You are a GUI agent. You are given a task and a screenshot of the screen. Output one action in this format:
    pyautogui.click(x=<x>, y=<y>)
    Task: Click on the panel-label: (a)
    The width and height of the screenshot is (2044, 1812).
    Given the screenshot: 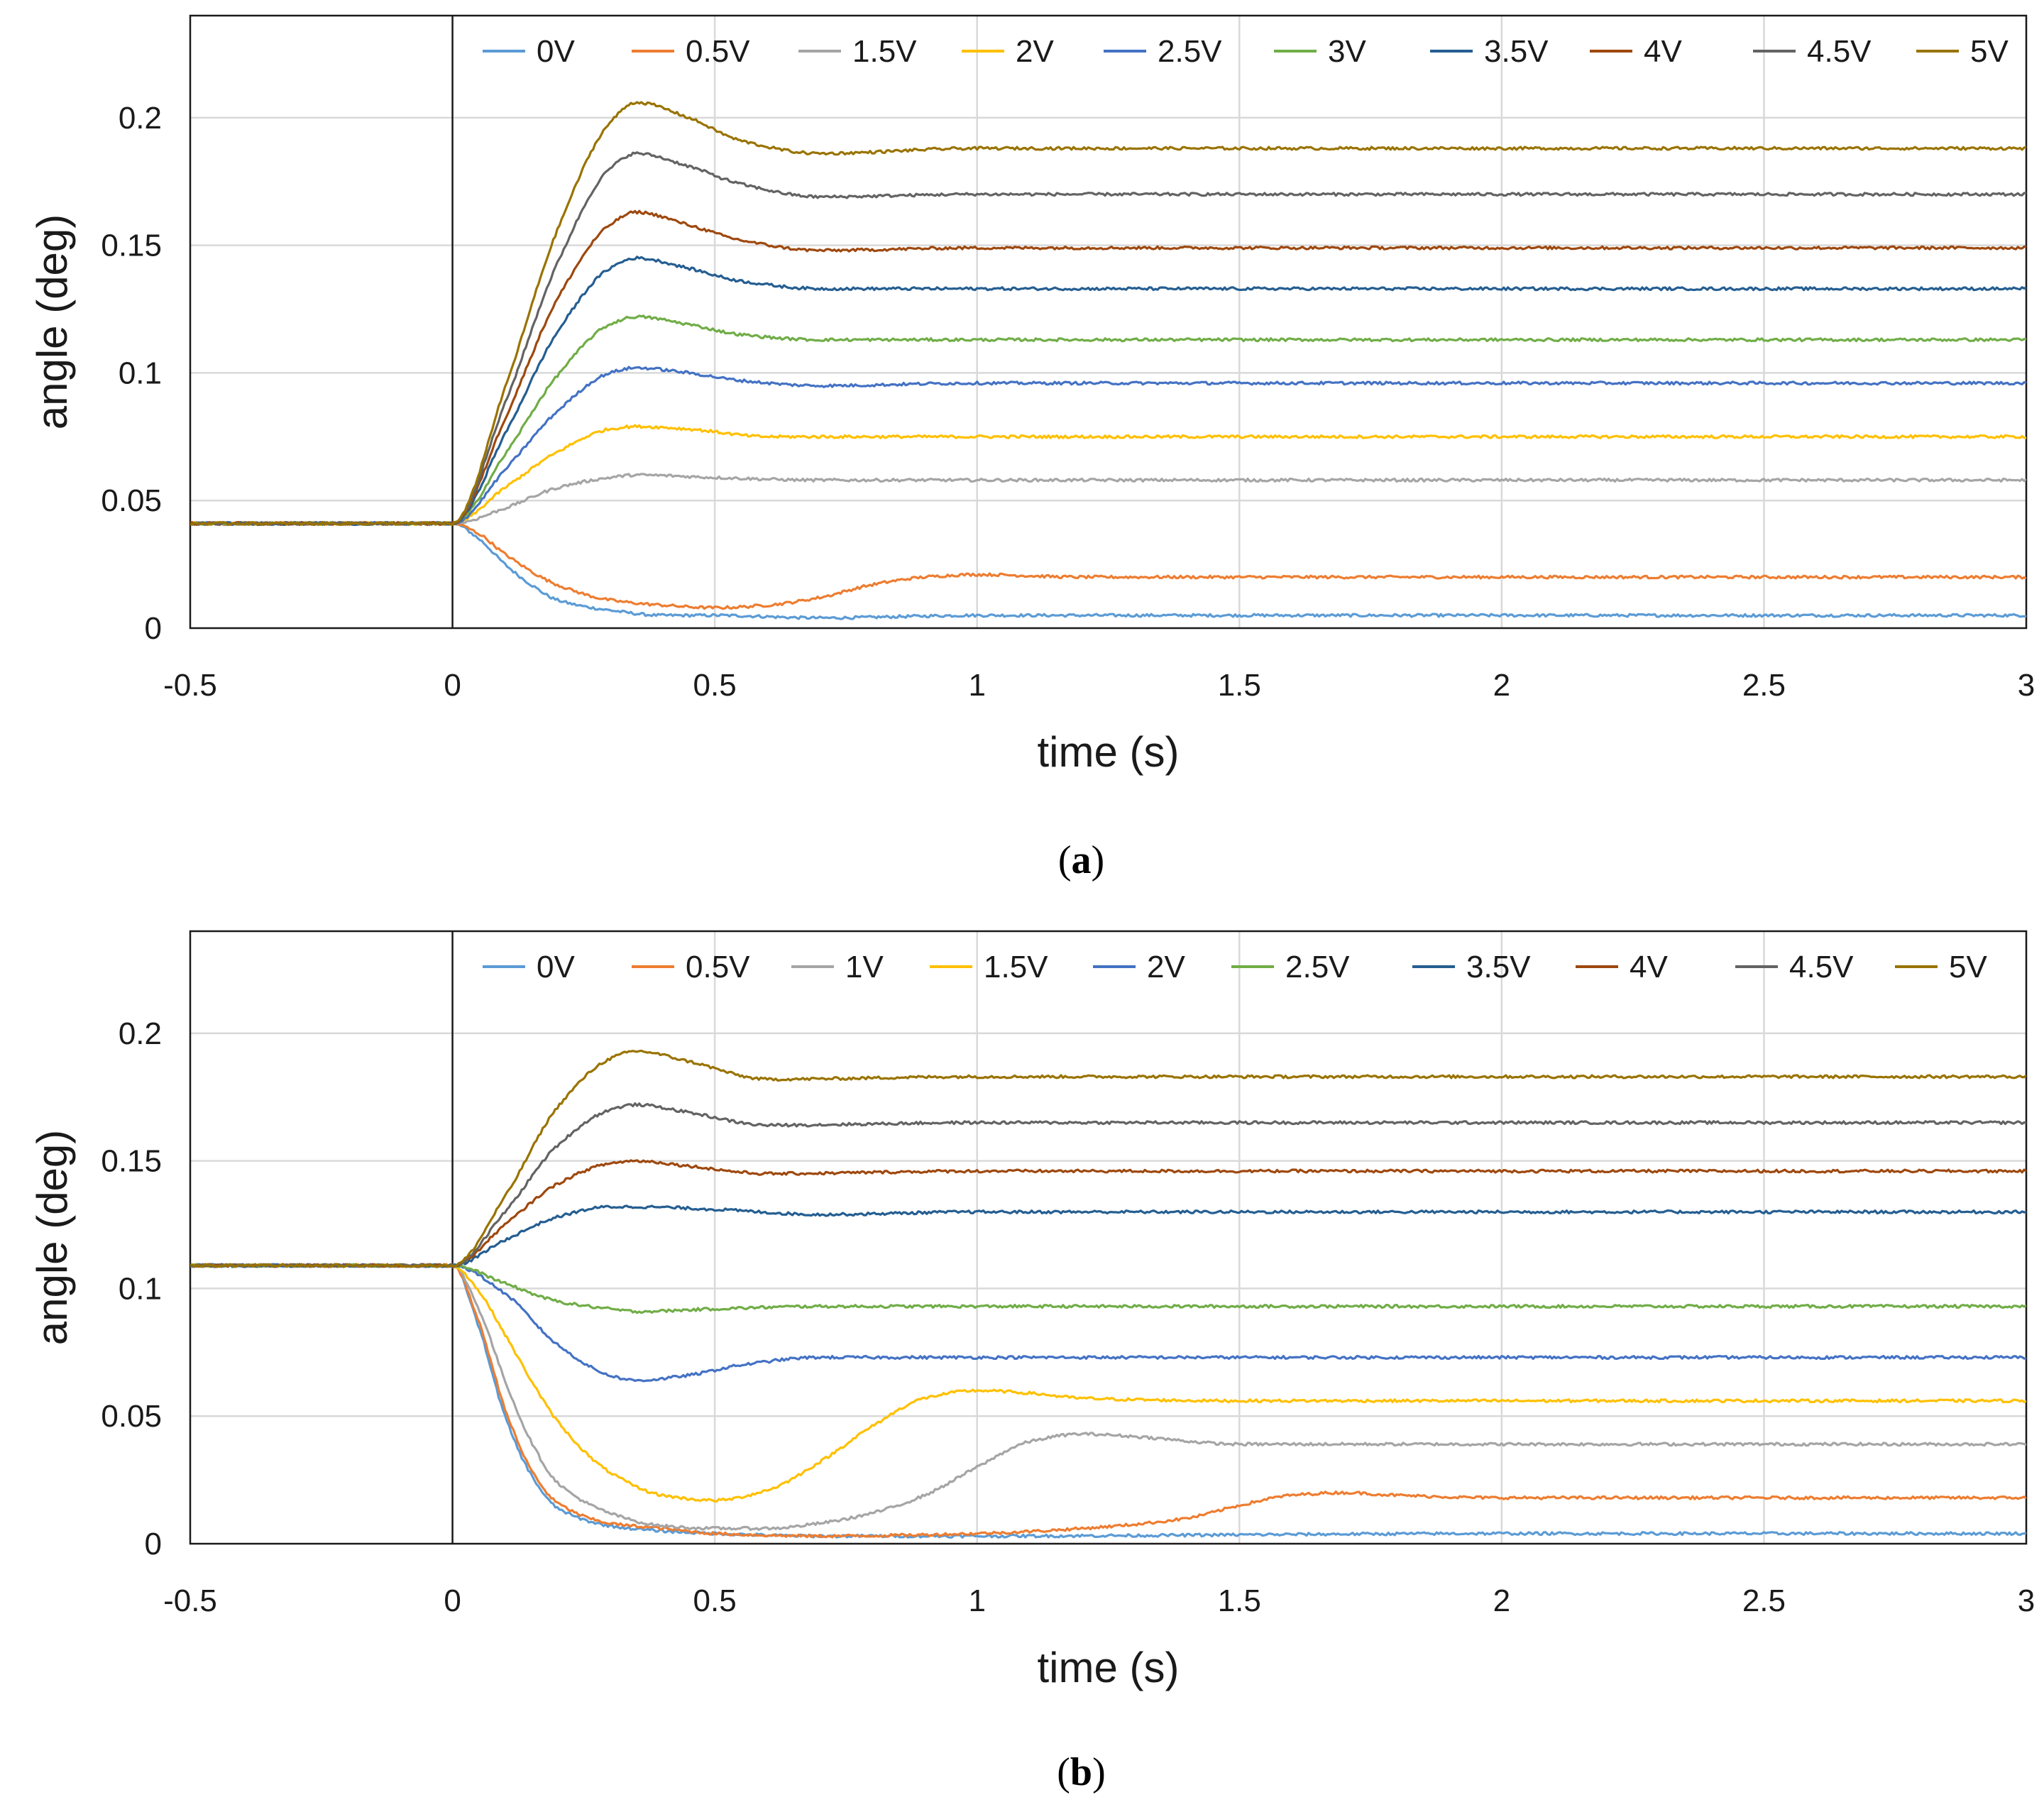 What is the action you would take?
    pyautogui.click(x=1081, y=860)
    